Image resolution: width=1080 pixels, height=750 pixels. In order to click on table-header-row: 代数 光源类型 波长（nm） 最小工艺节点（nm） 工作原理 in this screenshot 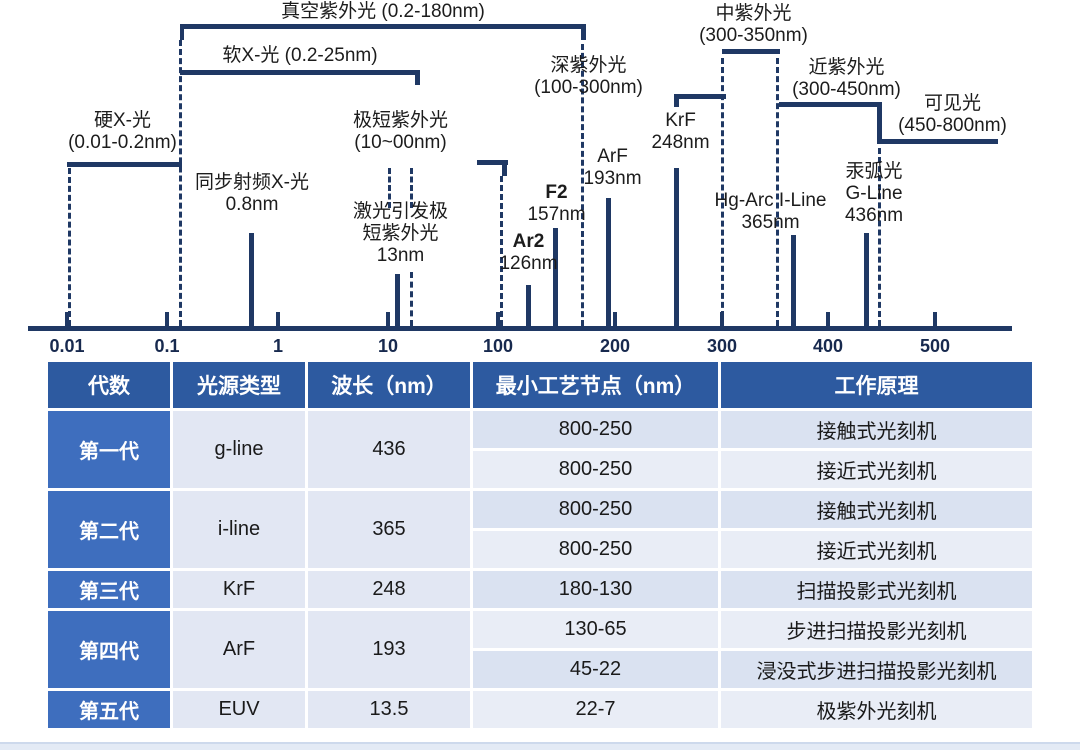, I will do `click(540, 385)`.